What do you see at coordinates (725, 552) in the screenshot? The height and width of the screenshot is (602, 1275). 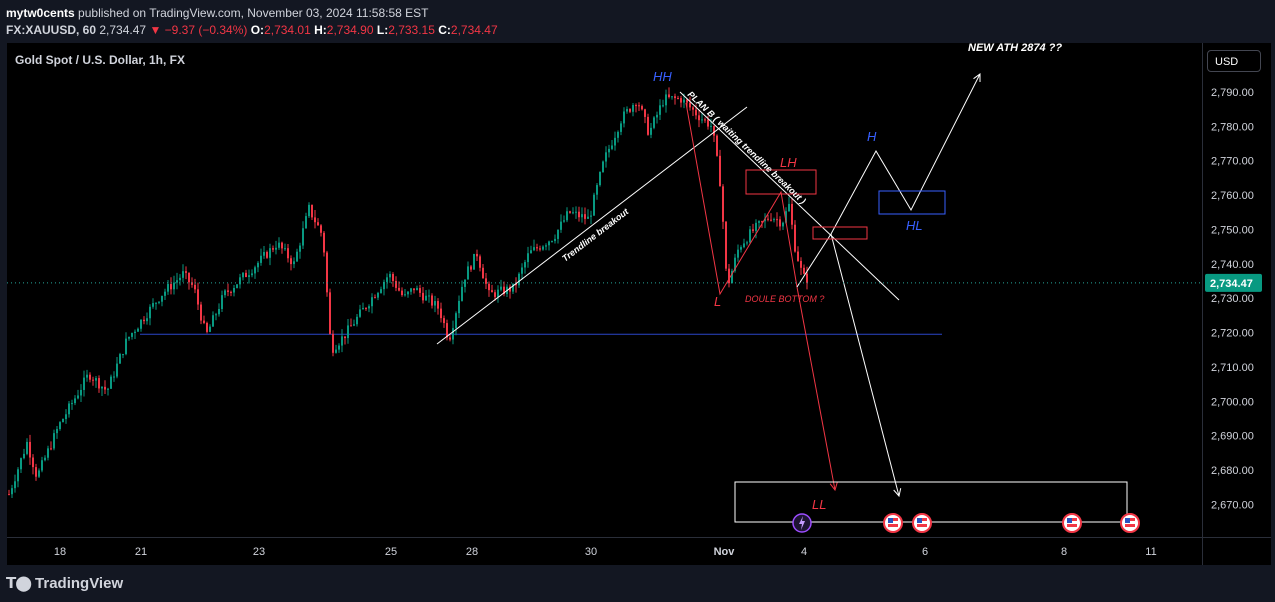 I see `x-tick-label: Nov` at bounding box center [725, 552].